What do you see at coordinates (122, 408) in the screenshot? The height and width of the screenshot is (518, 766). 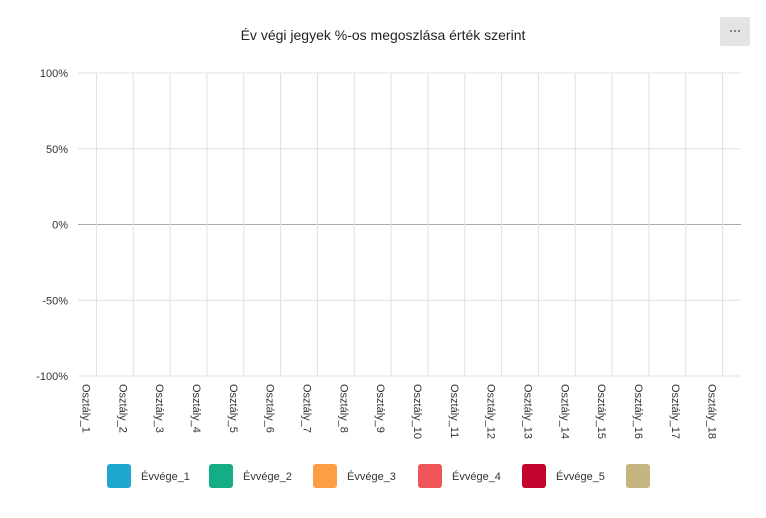 I see `x-tick-label: Osztály_2` at bounding box center [122, 408].